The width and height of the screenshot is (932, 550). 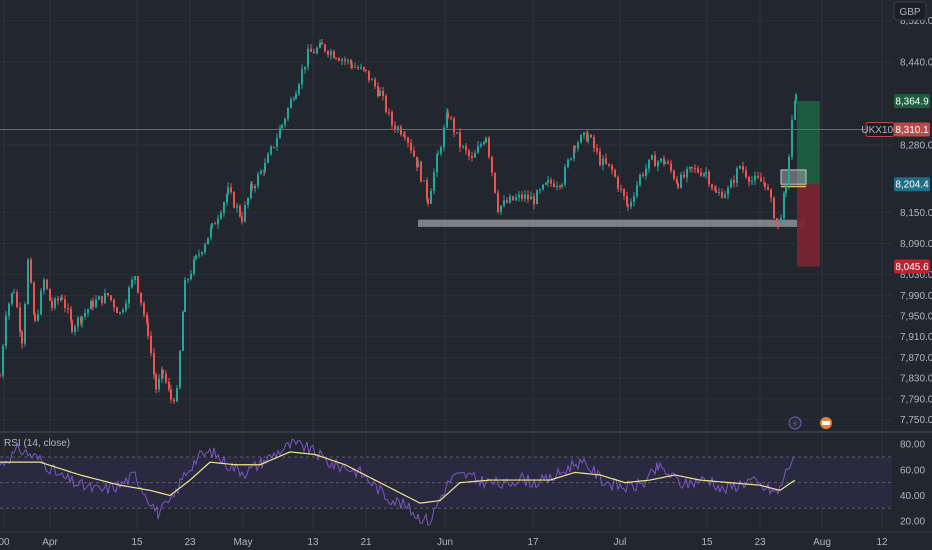 What do you see at coordinates (916, 358) in the screenshot?
I see `price-tick-label: 7,870.0` at bounding box center [916, 358].